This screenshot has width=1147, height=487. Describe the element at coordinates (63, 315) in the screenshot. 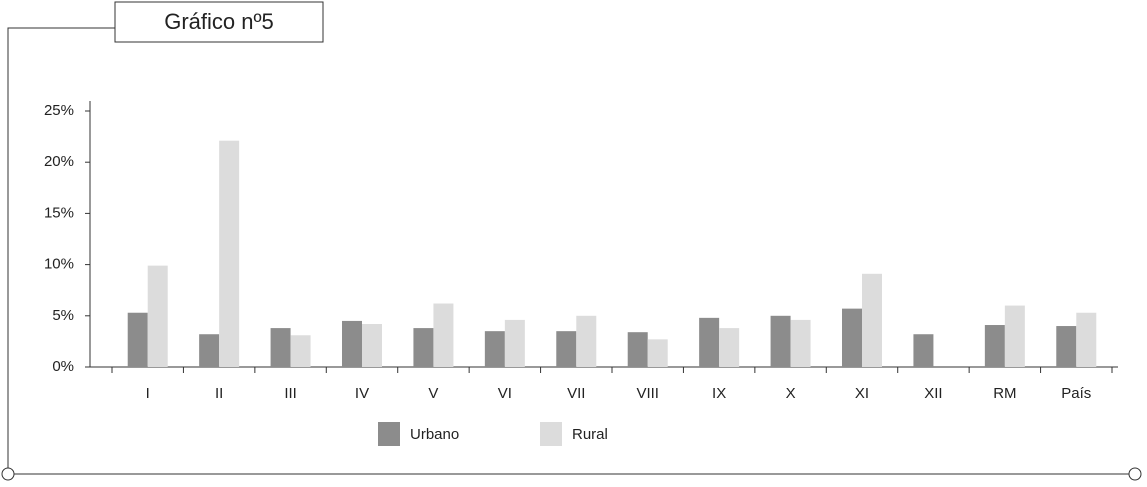

I see `y-tick-label: 5%` at that location.